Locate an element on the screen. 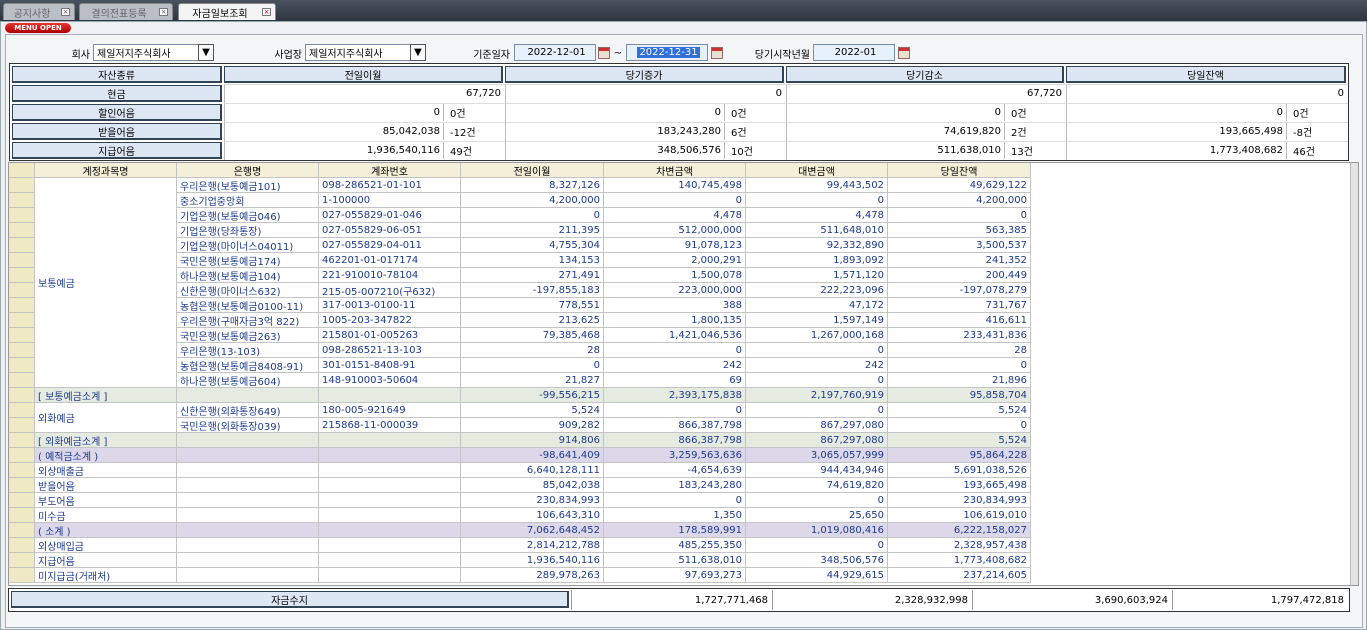  date-from: 2022-12-01 is located at coordinates (555, 52).